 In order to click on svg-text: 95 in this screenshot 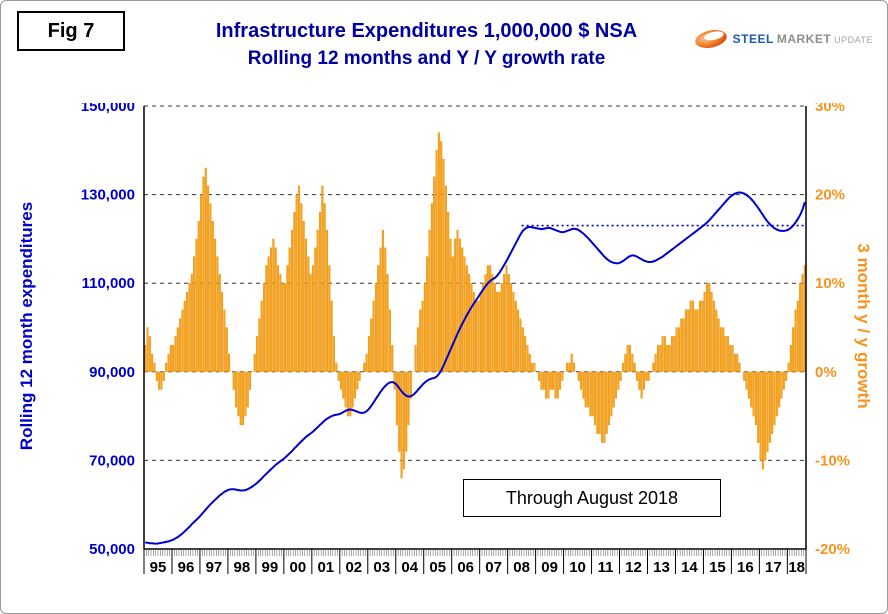, I will do `click(158, 567)`.